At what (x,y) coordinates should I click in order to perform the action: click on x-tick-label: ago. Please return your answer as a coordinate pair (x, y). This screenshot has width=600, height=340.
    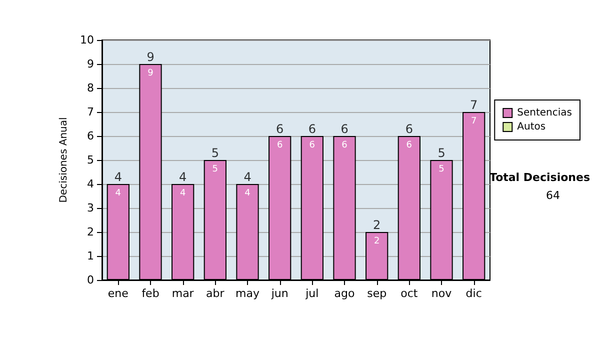
    Looking at the image, I should click on (344, 293).